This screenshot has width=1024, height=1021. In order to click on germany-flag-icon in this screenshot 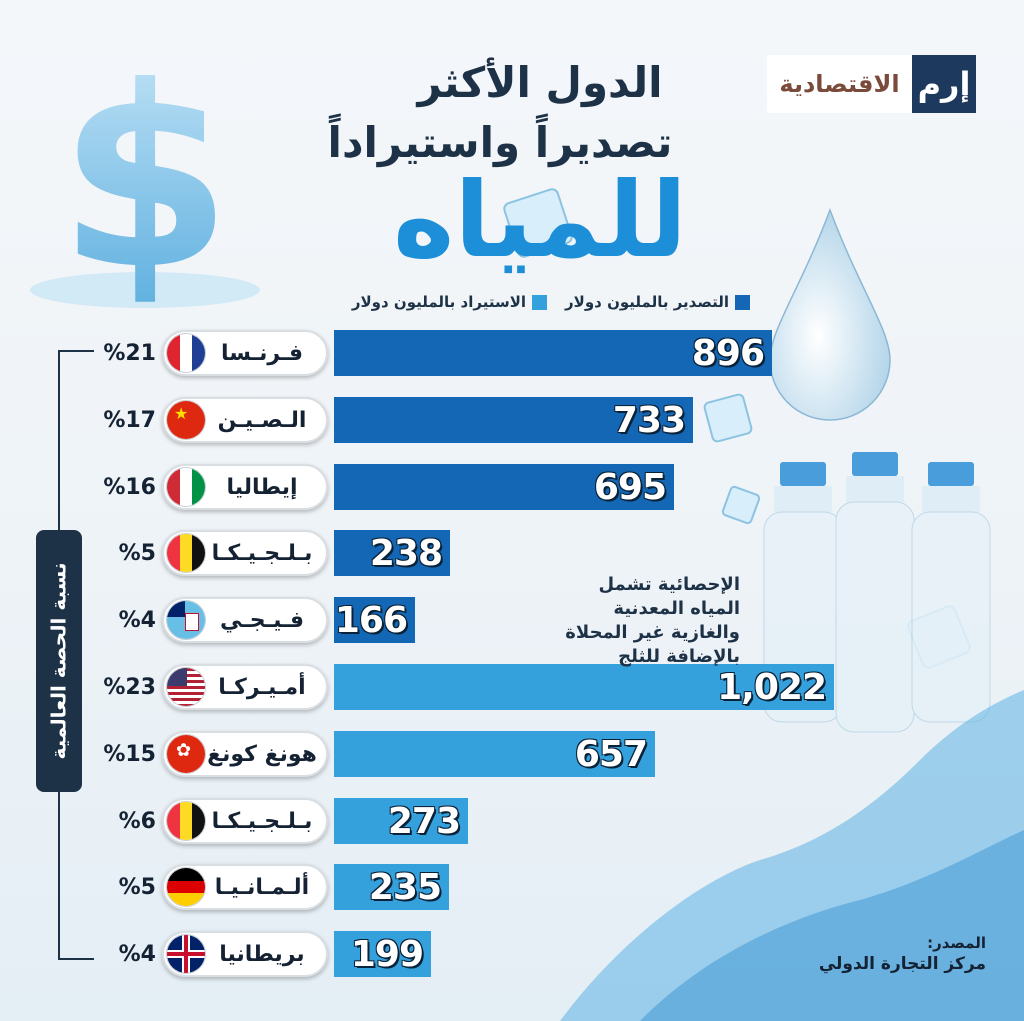, I will do `click(186, 887)`.